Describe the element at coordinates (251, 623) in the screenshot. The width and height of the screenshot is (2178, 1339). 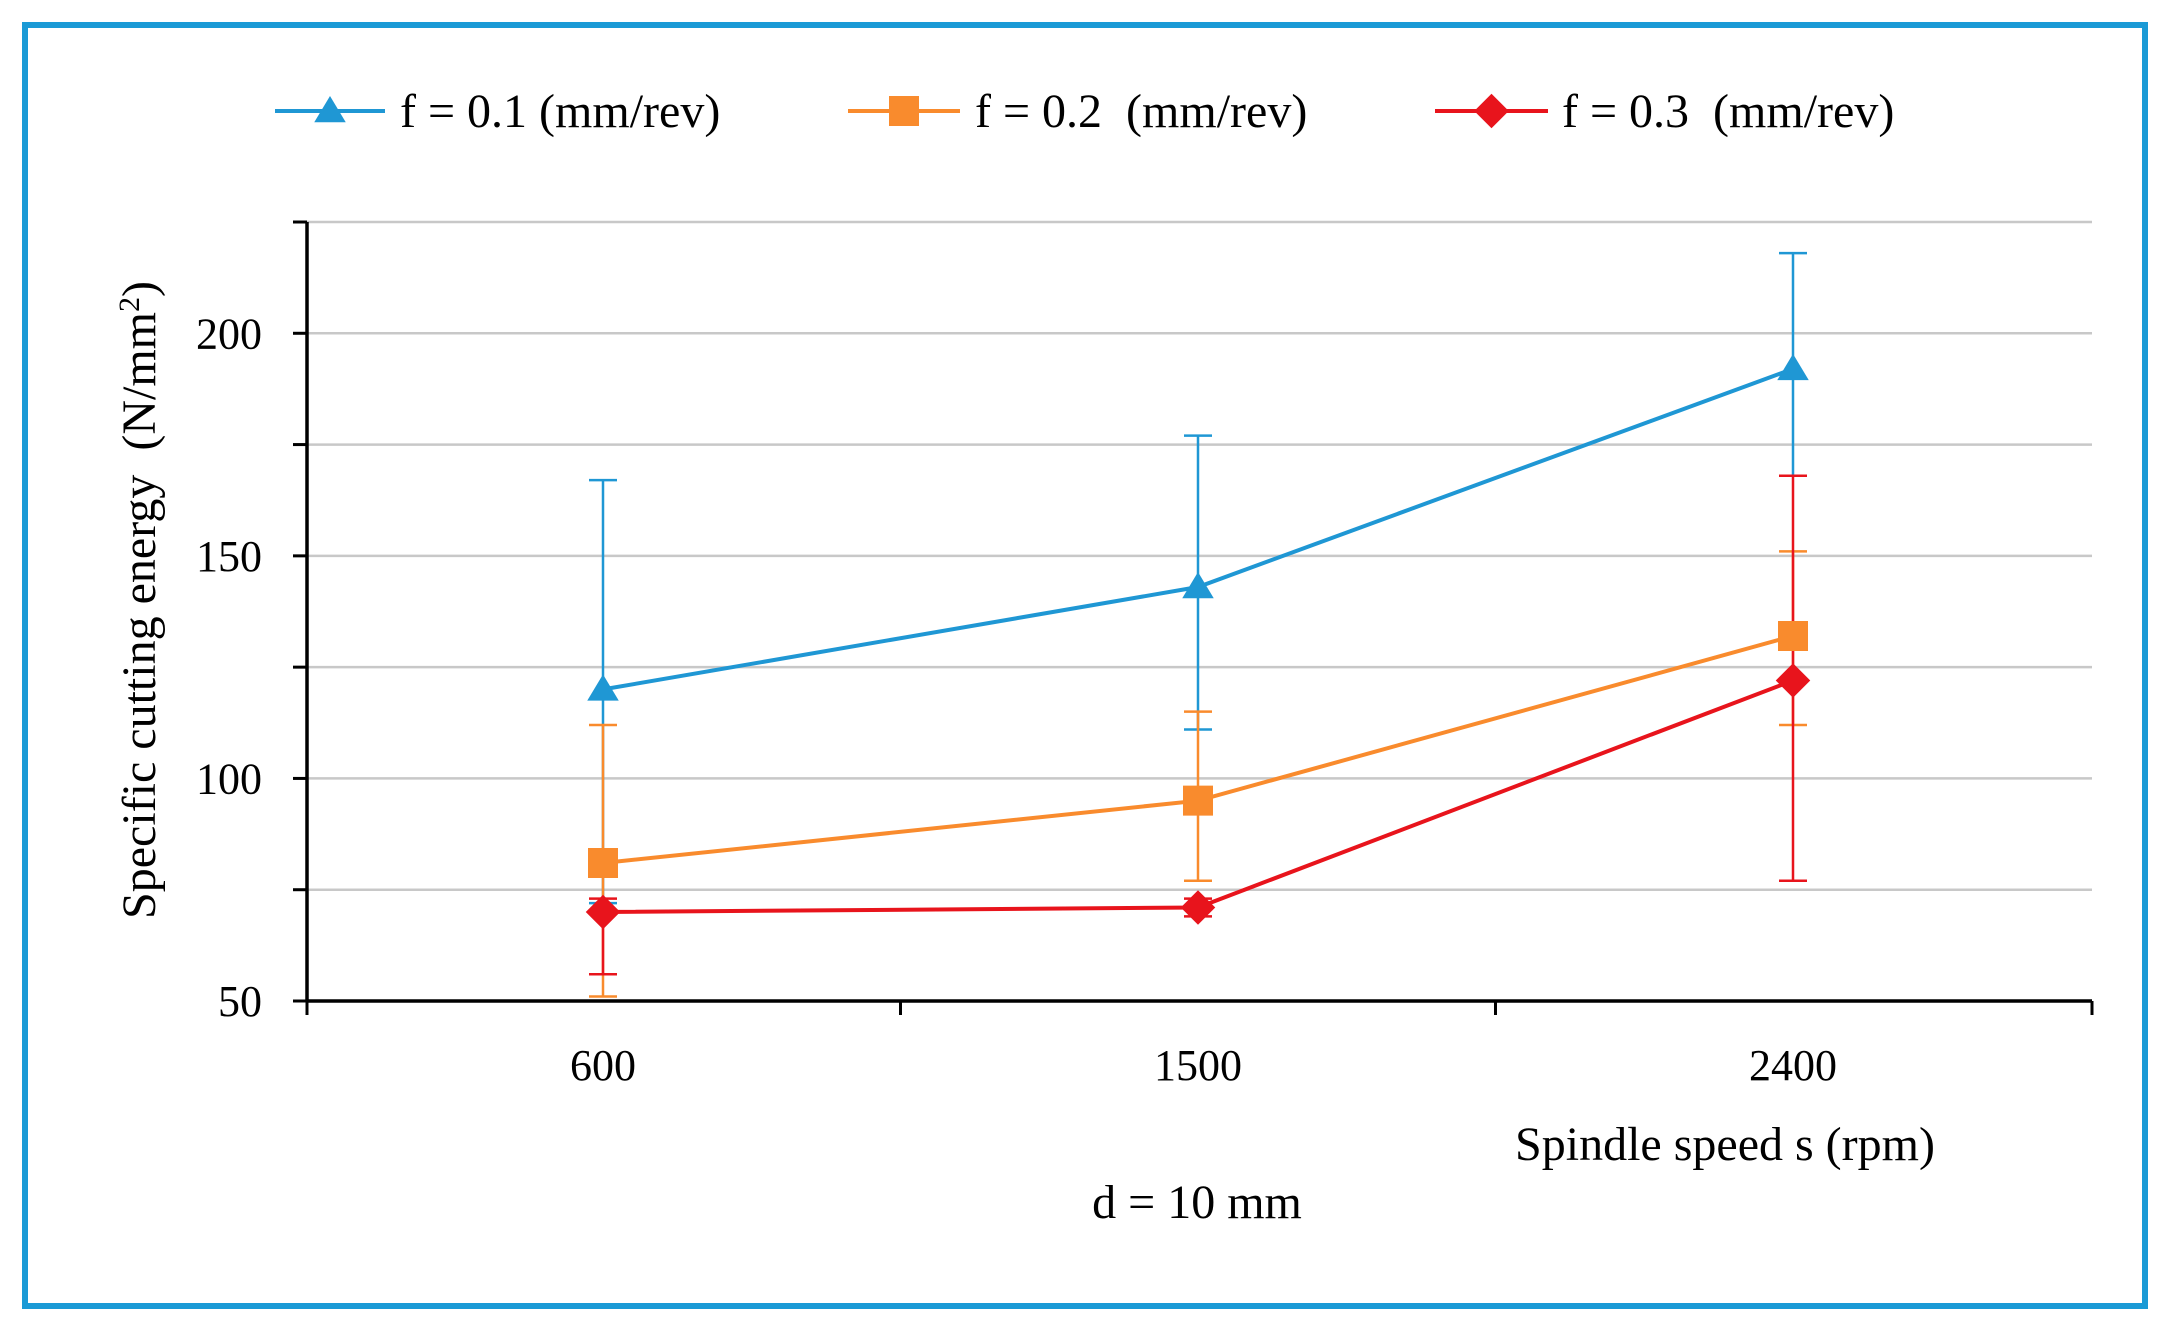
I see `y-ticks: 50 100 150 200` at that location.